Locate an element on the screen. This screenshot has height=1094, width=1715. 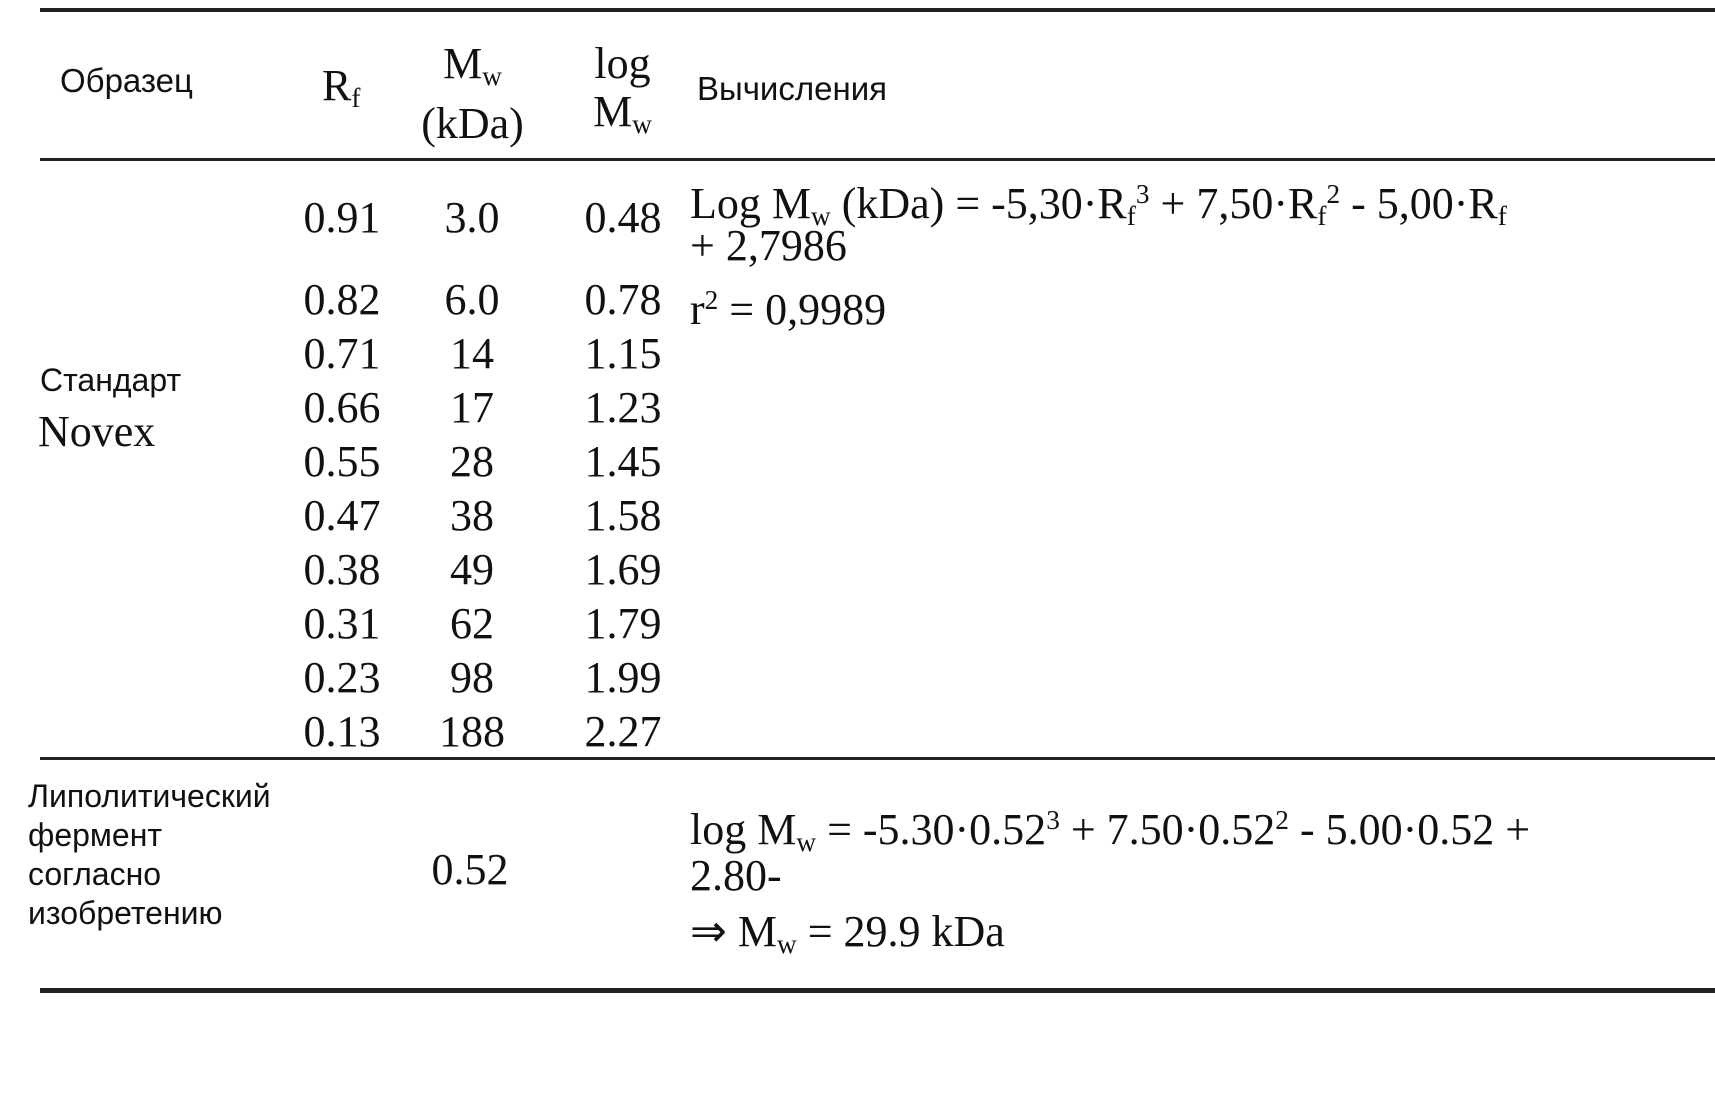
table-cell-mw: 17 is located at coordinates (472, 408).